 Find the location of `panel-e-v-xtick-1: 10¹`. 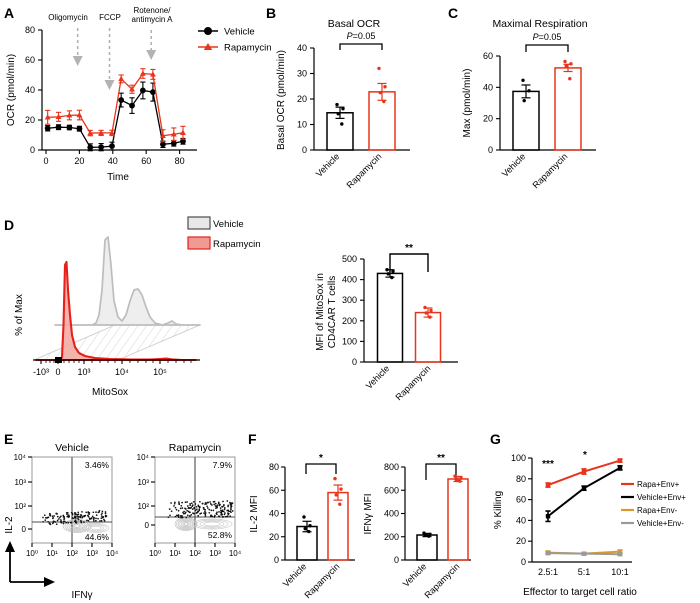

panel-e-v-xtick-1: 10¹ is located at coordinates (52, 553).